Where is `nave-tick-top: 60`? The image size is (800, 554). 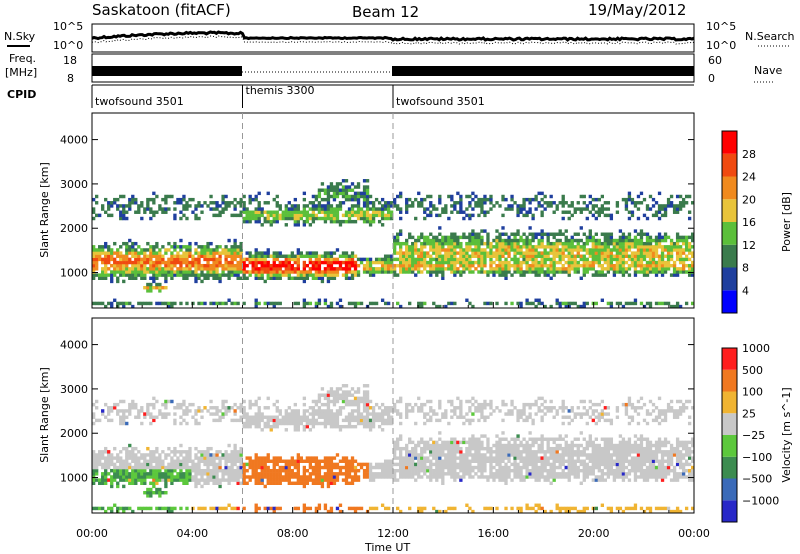 nave-tick-top: 60 is located at coordinates (715, 60).